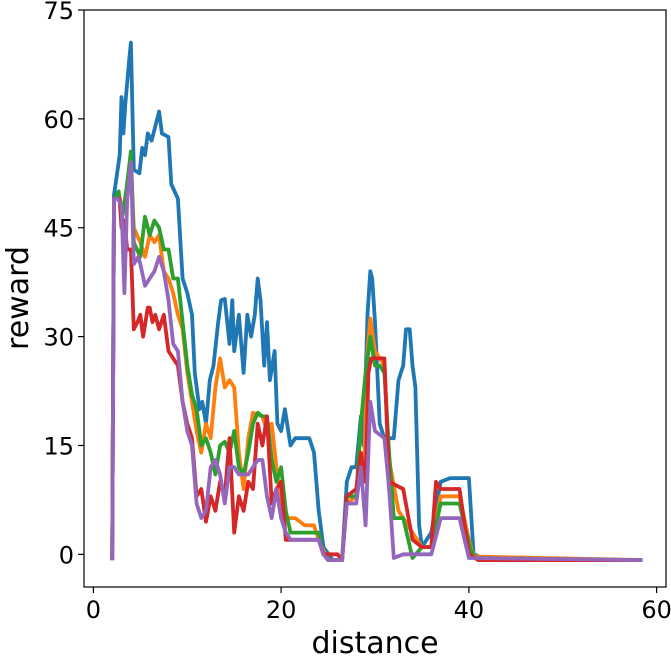 The image size is (671, 664). I want to click on x-axis-label: distance, so click(374, 643).